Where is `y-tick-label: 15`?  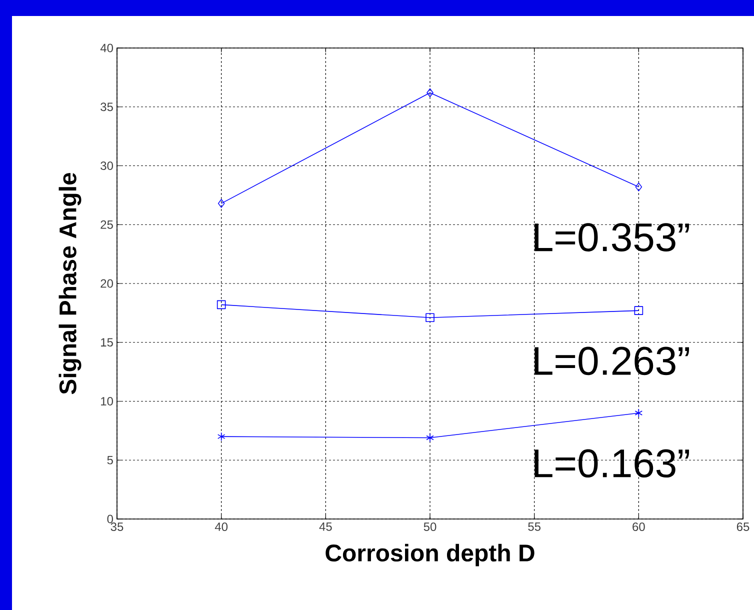
y-tick-label: 15 is located at coordinates (107, 342).